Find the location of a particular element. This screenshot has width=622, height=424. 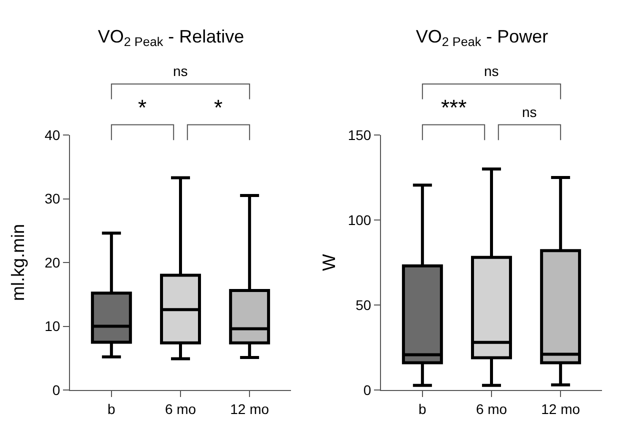

y-tick-label: 100 is located at coordinates (360, 220).